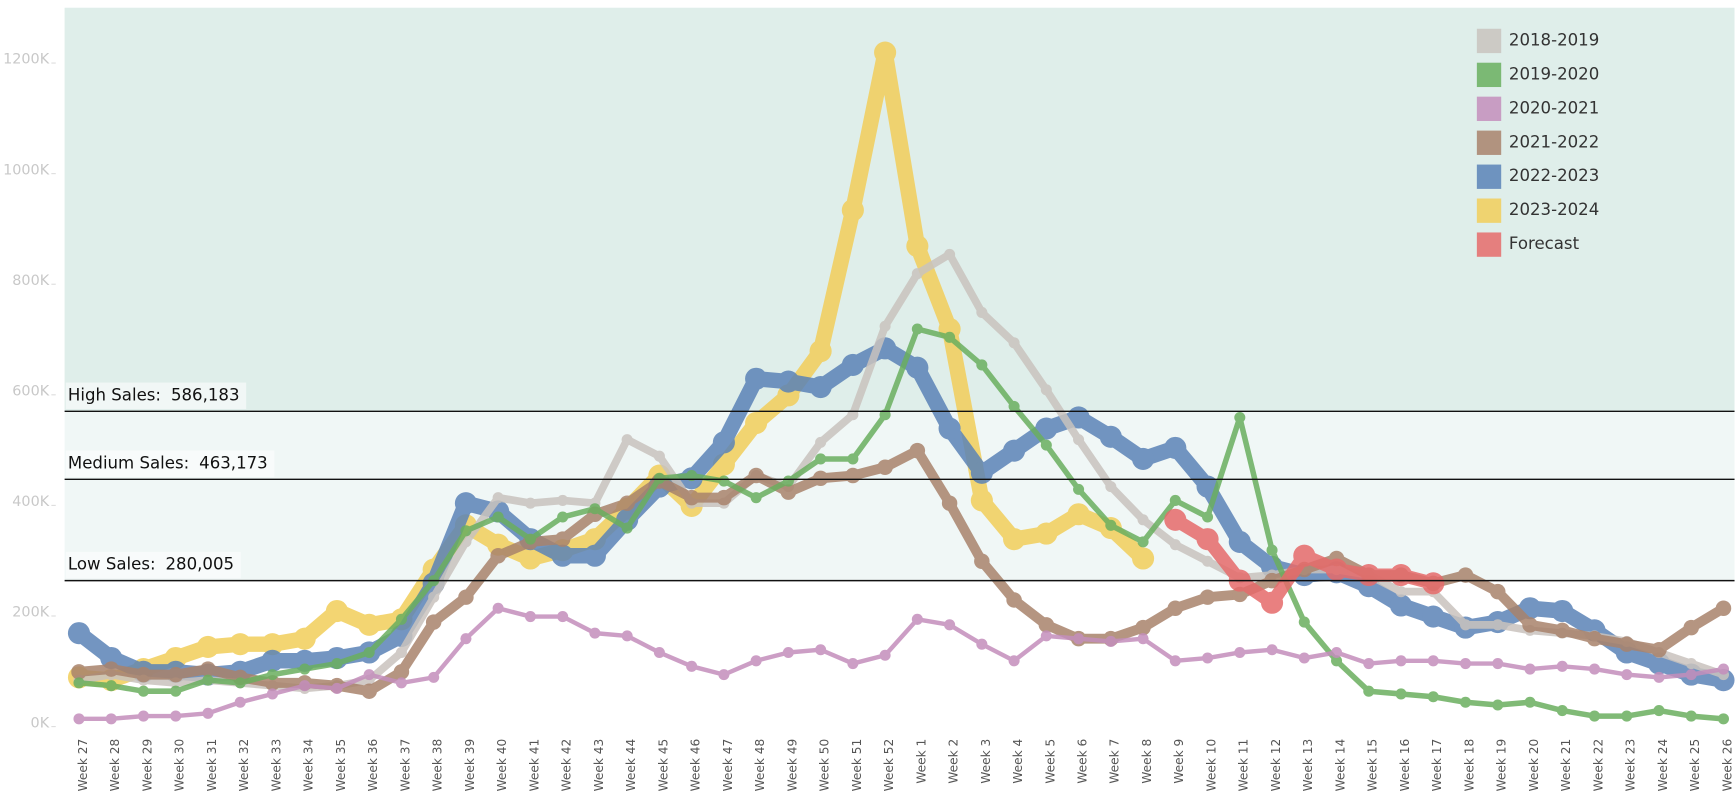 This screenshot has height=804, width=1735. I want to click on x-tick-label: Week 14, so click(1340, 764).